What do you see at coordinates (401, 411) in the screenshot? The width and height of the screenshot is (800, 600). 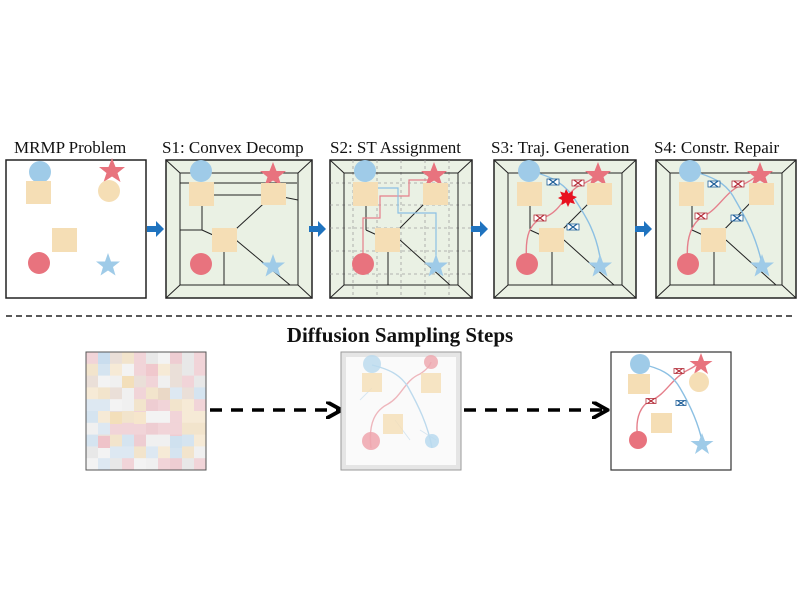 I see `partially-denoised-sample` at bounding box center [401, 411].